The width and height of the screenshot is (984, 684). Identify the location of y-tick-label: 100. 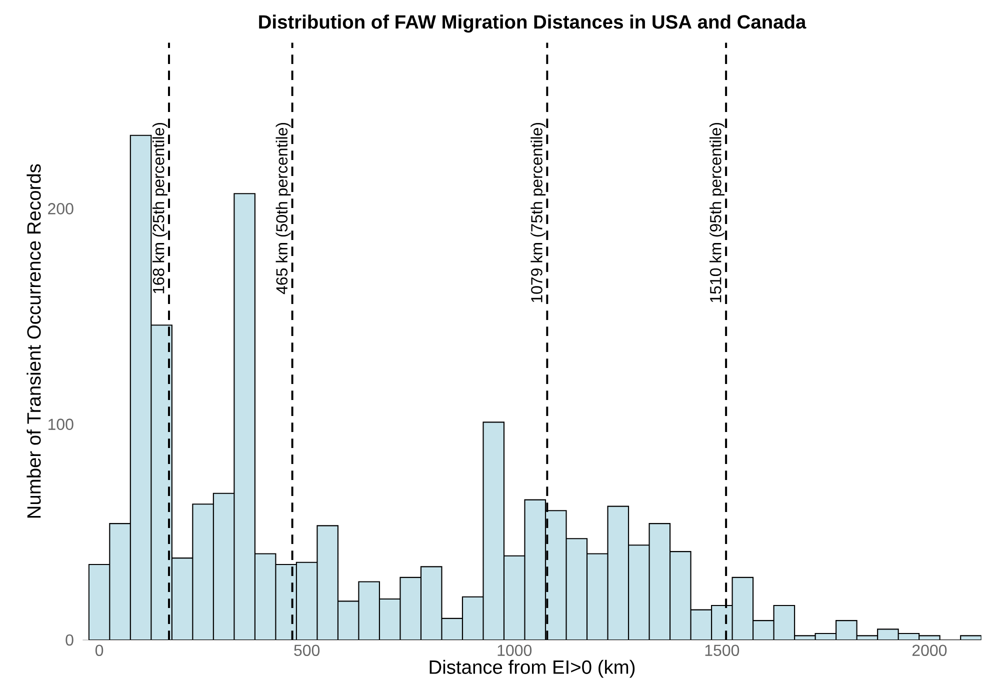
(61, 424).